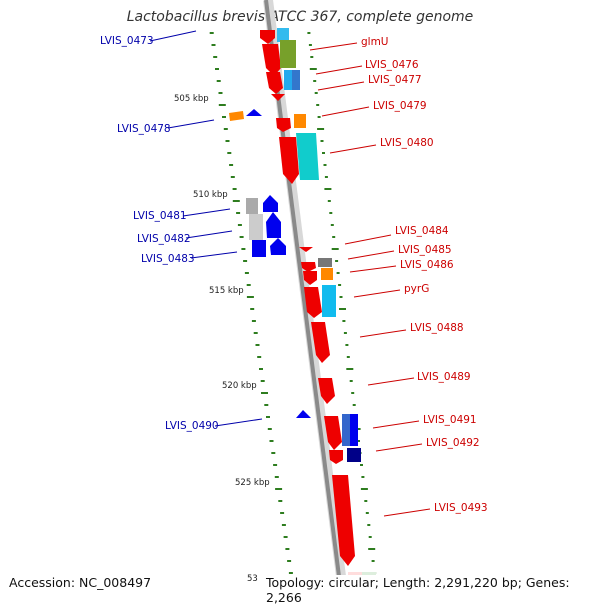 Image resolution: width=600 pixels, height=605 pixels. Describe the element at coordinates (437, 328) in the screenshot. I see `gene-label-right: LVIS_0488` at that location.